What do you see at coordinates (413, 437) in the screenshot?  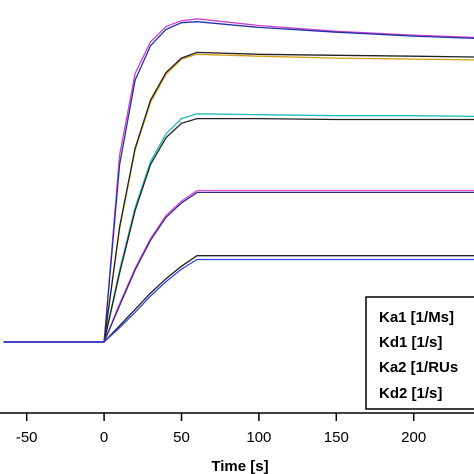 I see `x-tick-label: 200` at bounding box center [413, 437].